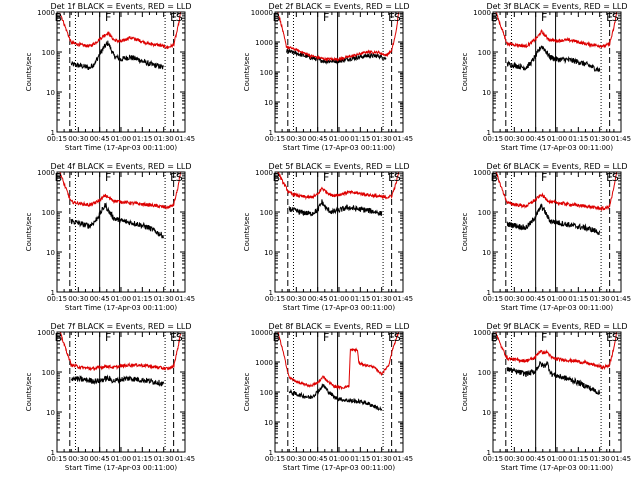 The image size is (640, 480). I want to click on panel-title: Det 9f BLACK = Events, RED = LLD, so click(556, 326).